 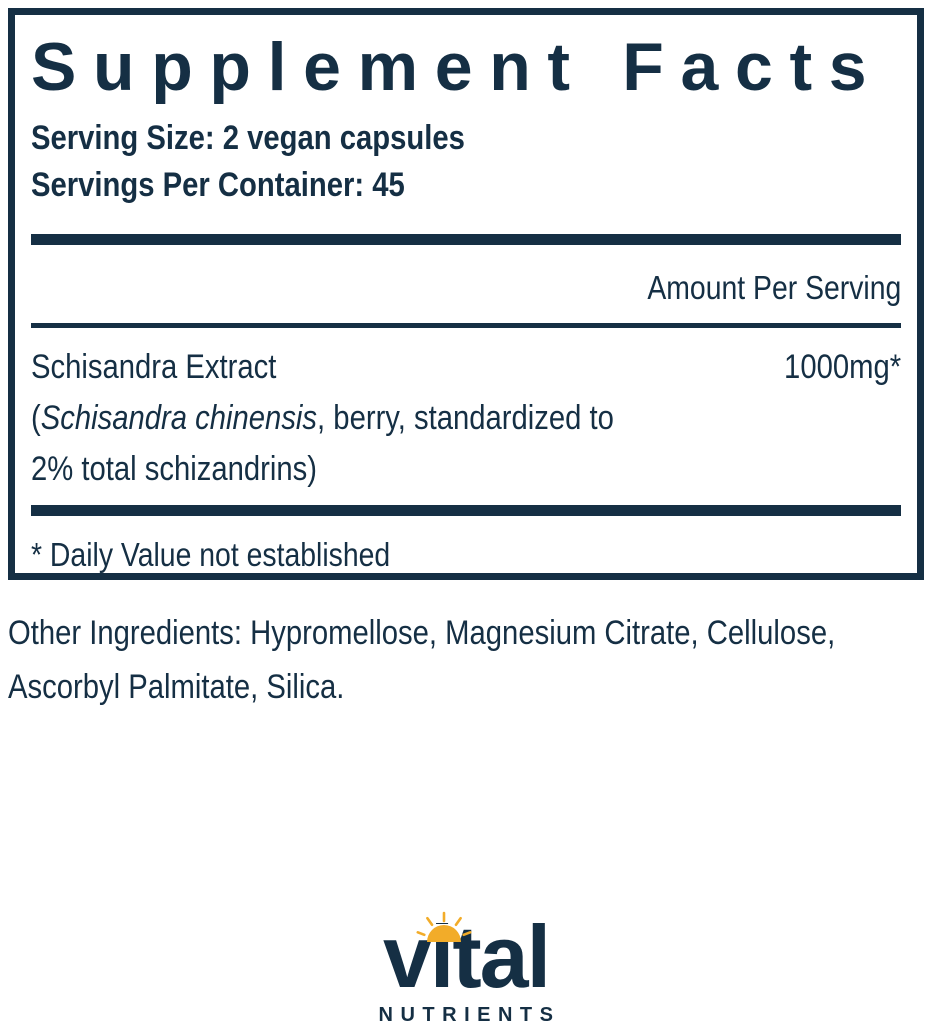 What do you see at coordinates (465, 417) in the screenshot?
I see `detail-line1-rest: , berry, standardized to` at bounding box center [465, 417].